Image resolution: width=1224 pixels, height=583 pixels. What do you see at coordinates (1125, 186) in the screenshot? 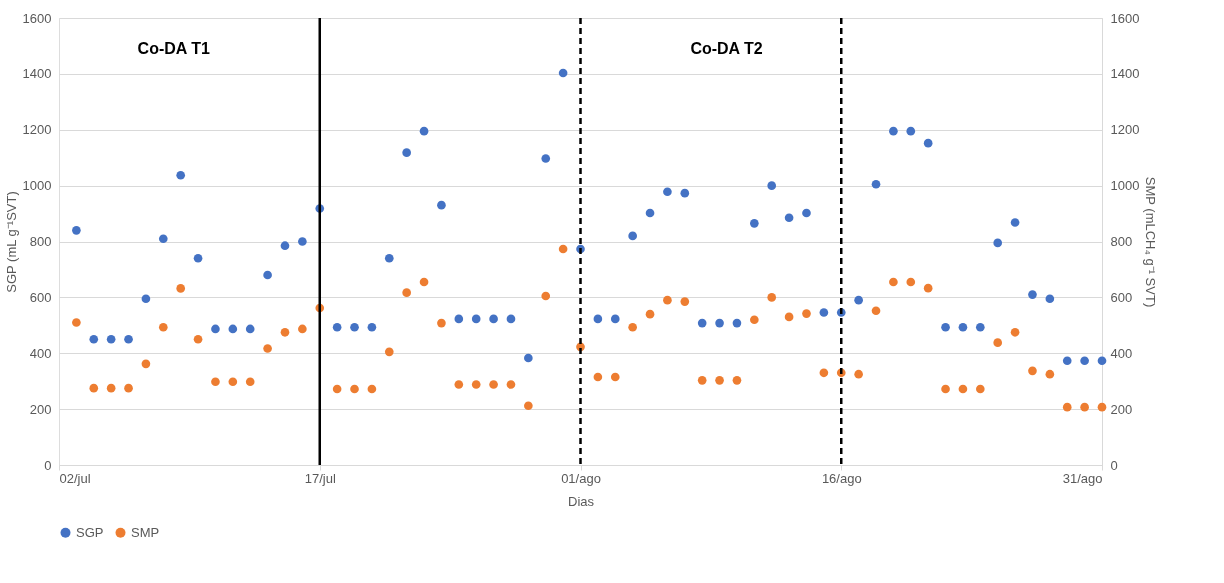
I see `y2-tick-label: 1000` at bounding box center [1125, 186].